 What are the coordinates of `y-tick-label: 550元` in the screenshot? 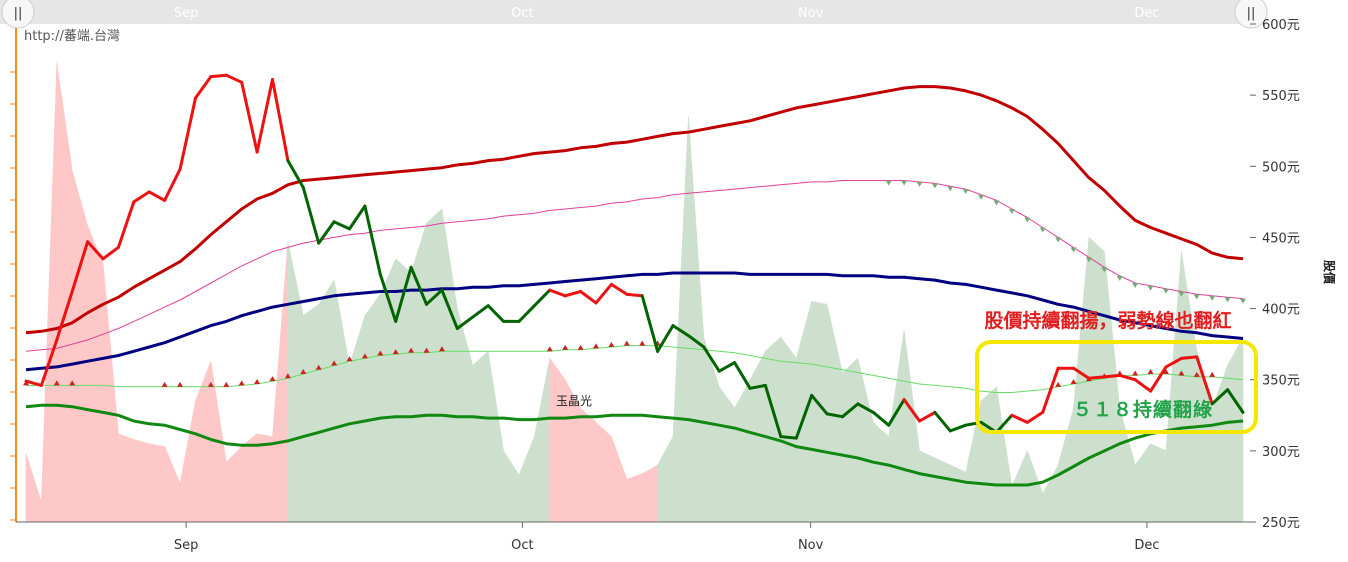 It's located at (1281, 96).